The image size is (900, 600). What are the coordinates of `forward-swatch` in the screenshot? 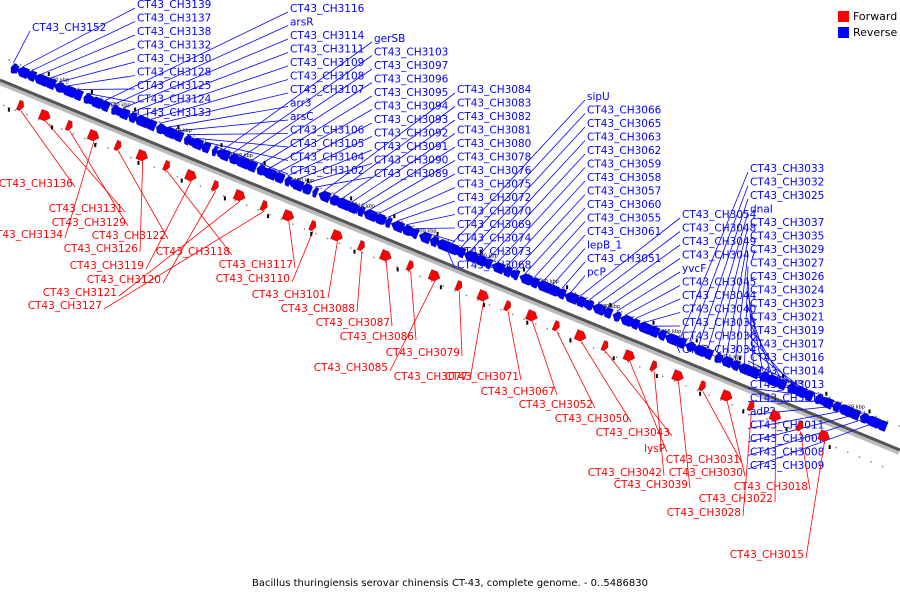 It's located at (843, 16).